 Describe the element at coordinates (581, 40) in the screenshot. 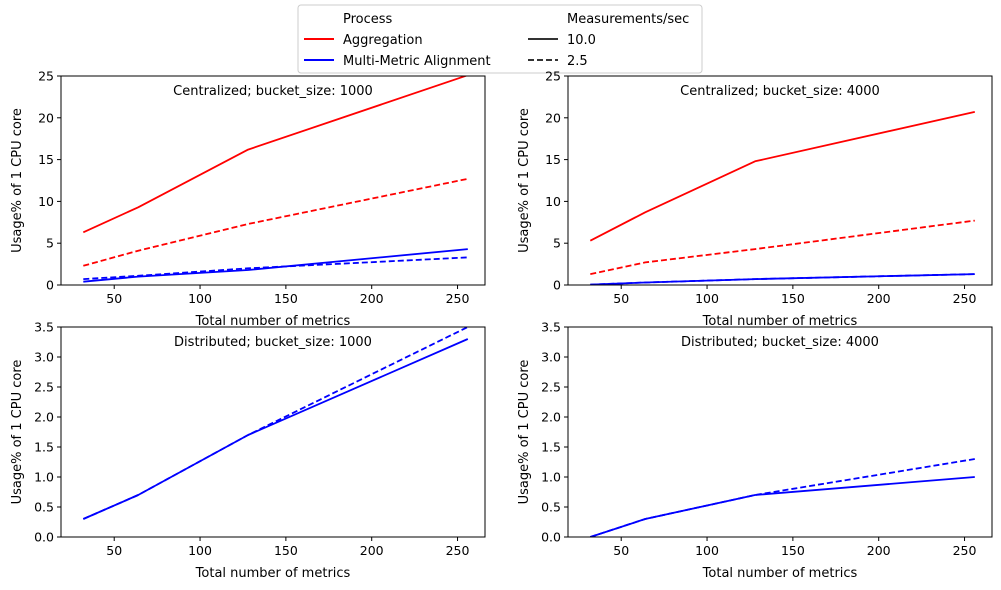

I see `legend-rate-solid-label: 10.0` at that location.